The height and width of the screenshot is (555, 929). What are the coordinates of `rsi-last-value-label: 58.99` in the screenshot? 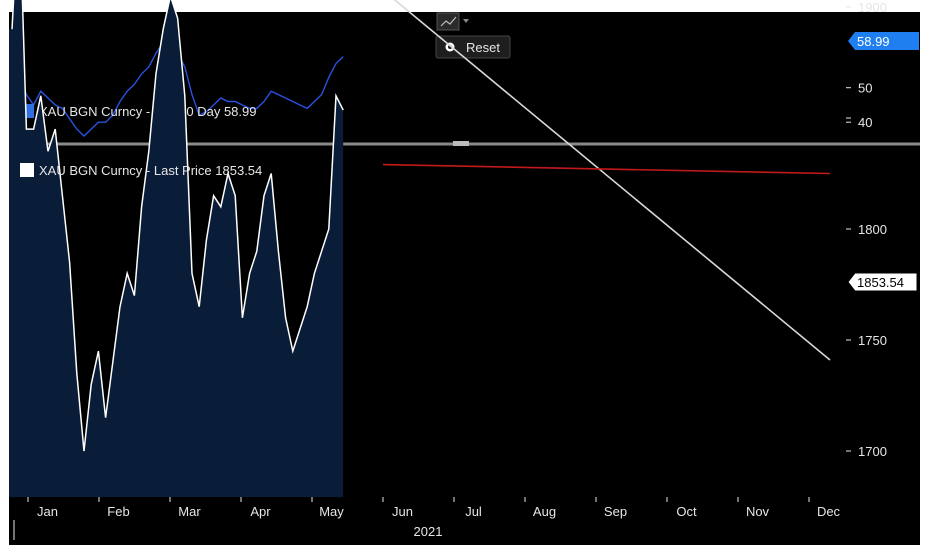 It's located at (873, 41).